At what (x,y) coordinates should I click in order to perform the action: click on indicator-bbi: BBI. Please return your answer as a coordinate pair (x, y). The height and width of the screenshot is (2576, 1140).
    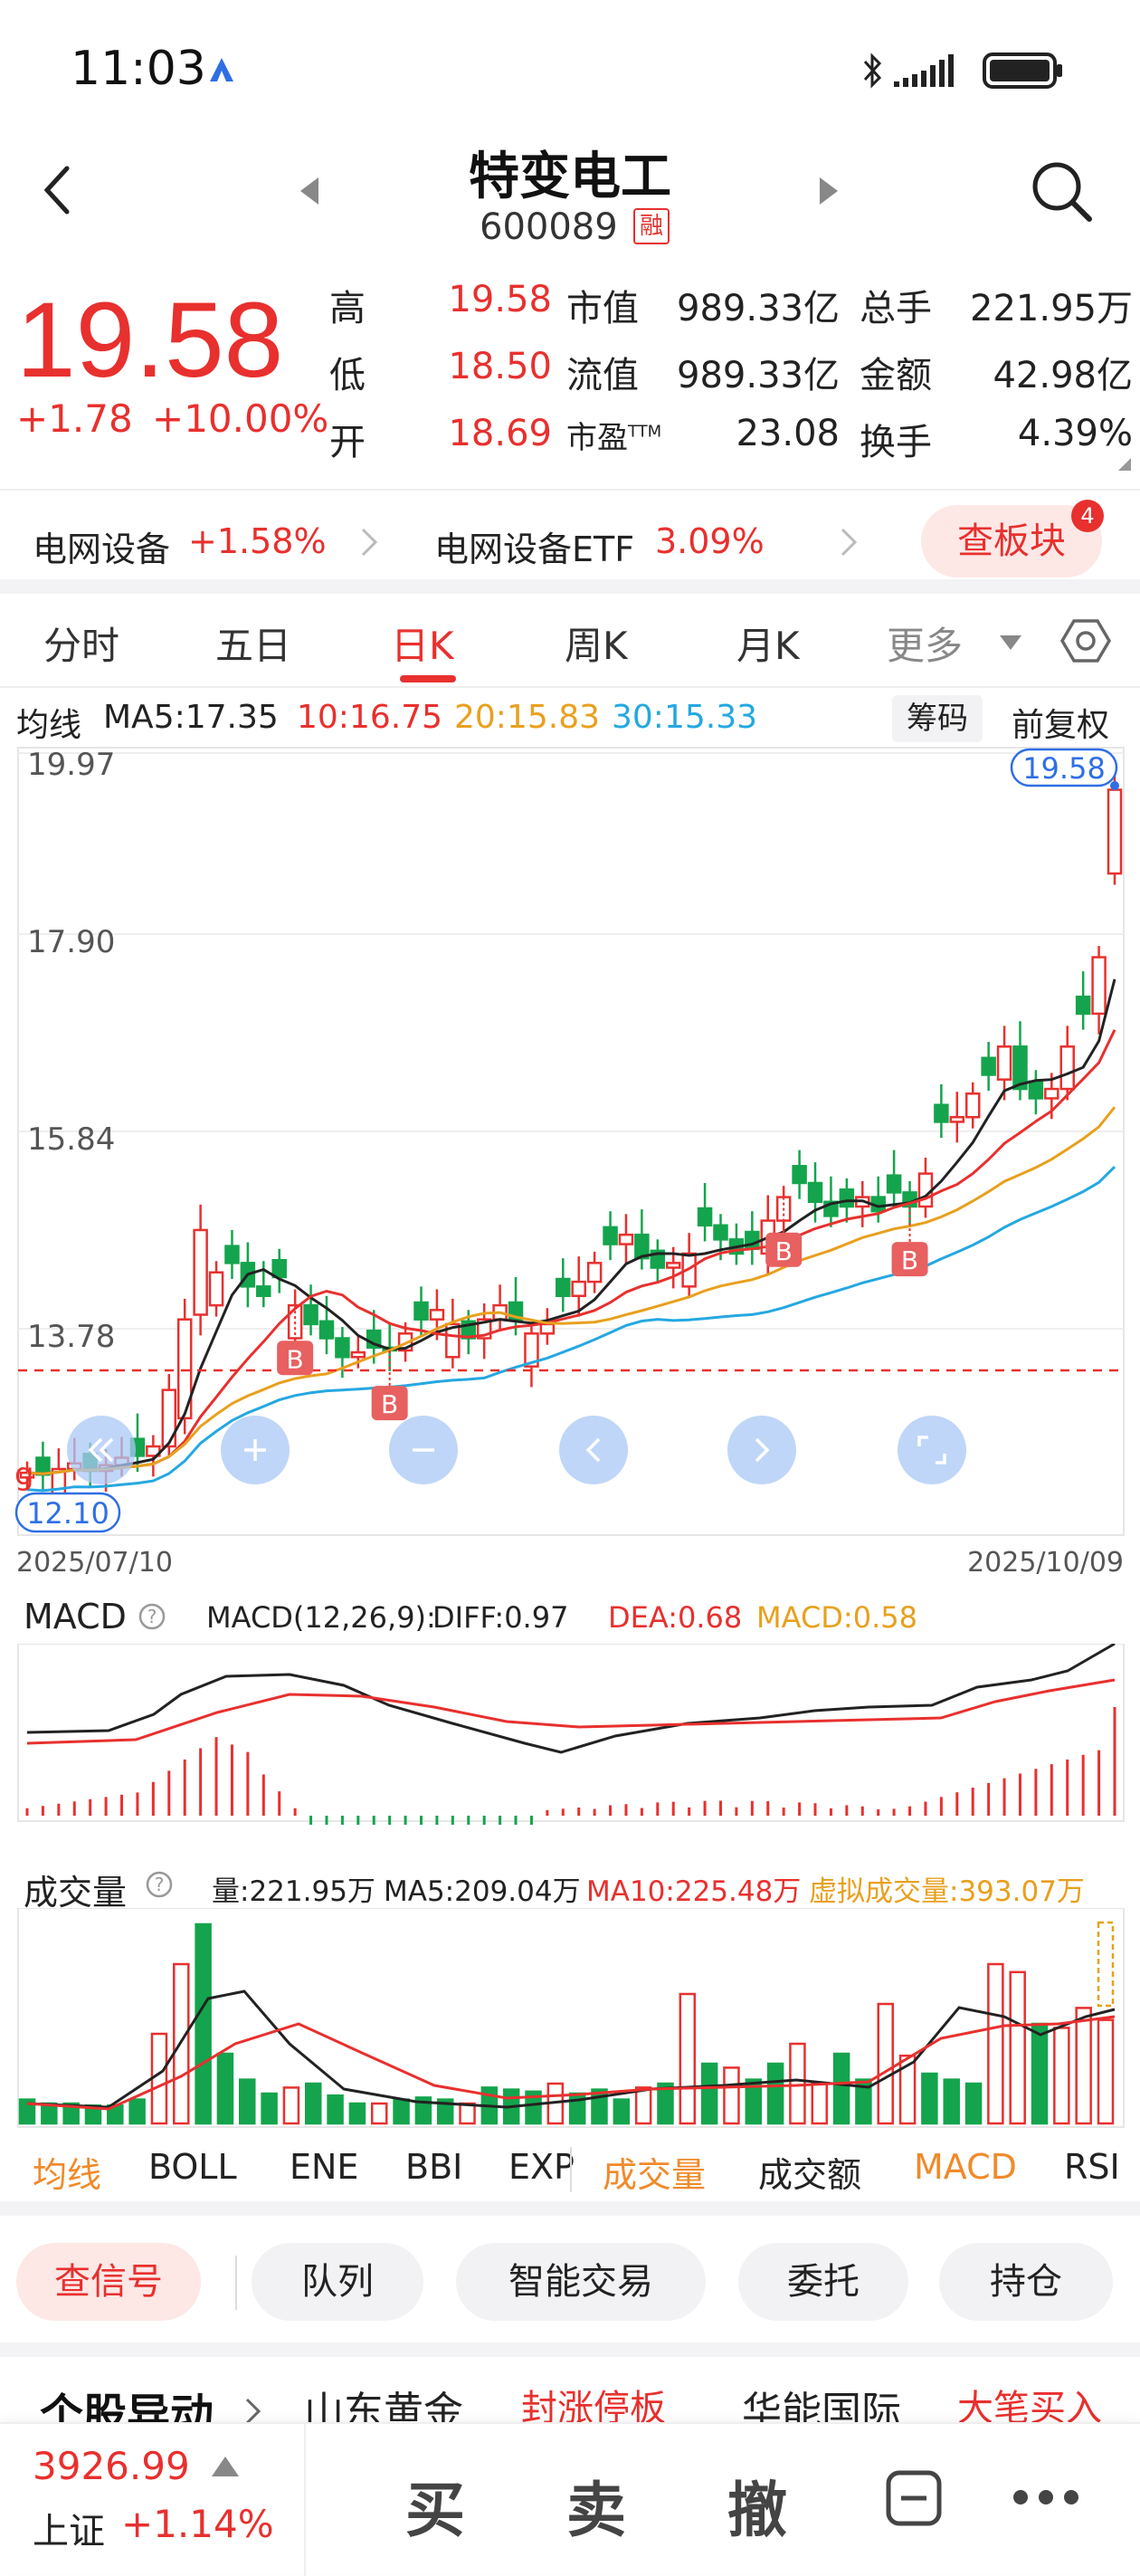
    Looking at the image, I should click on (434, 2167).